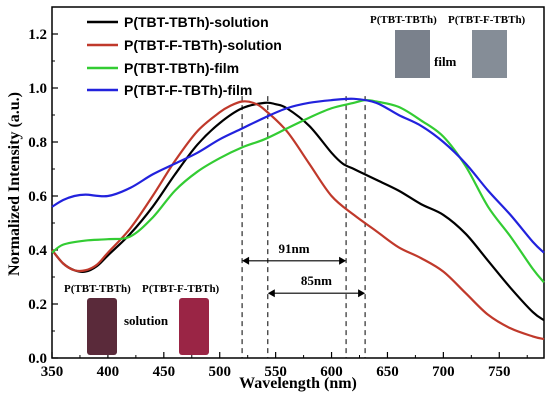 The image size is (550, 420). Describe the element at coordinates (219, 372) in the screenshot. I see `x-tick-label-500: 500` at that location.